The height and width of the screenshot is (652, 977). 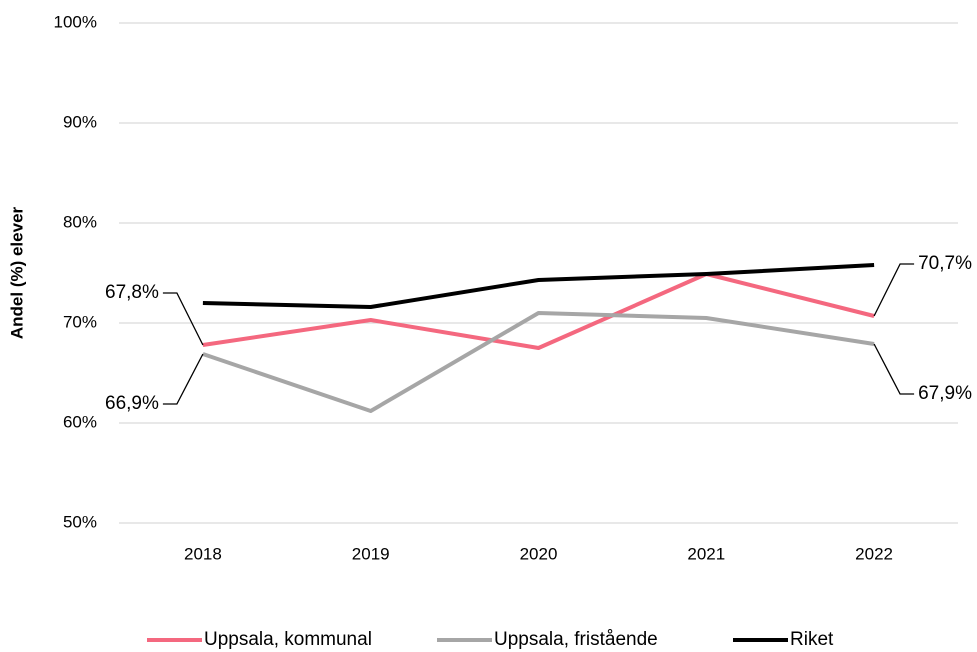 What do you see at coordinates (16, 272) in the screenshot?
I see `y-axis-label: Andel (%) elever` at bounding box center [16, 272].